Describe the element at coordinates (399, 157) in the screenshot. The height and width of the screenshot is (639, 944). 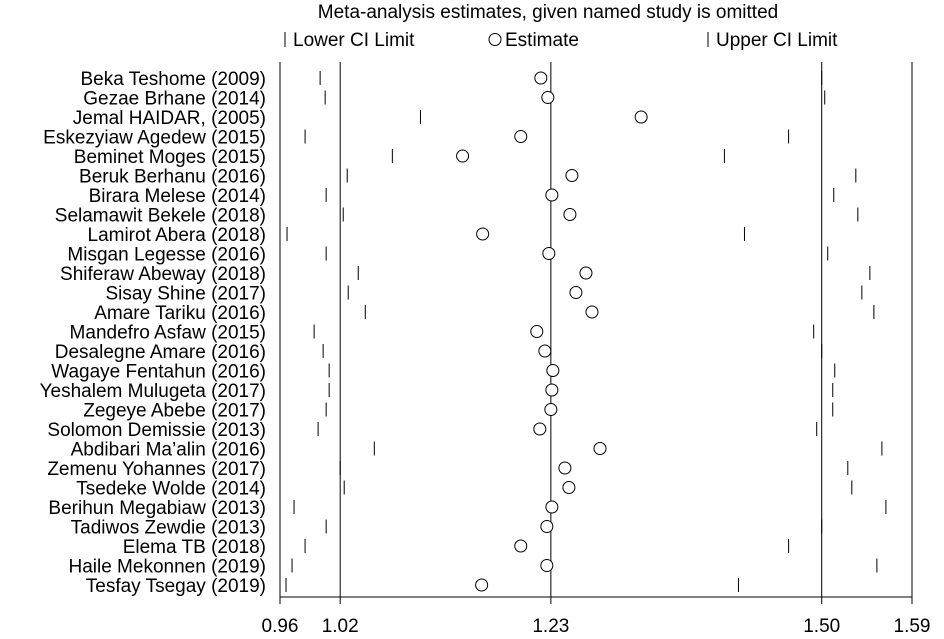
I see `study-row: Beminet Moges (2015)` at that location.